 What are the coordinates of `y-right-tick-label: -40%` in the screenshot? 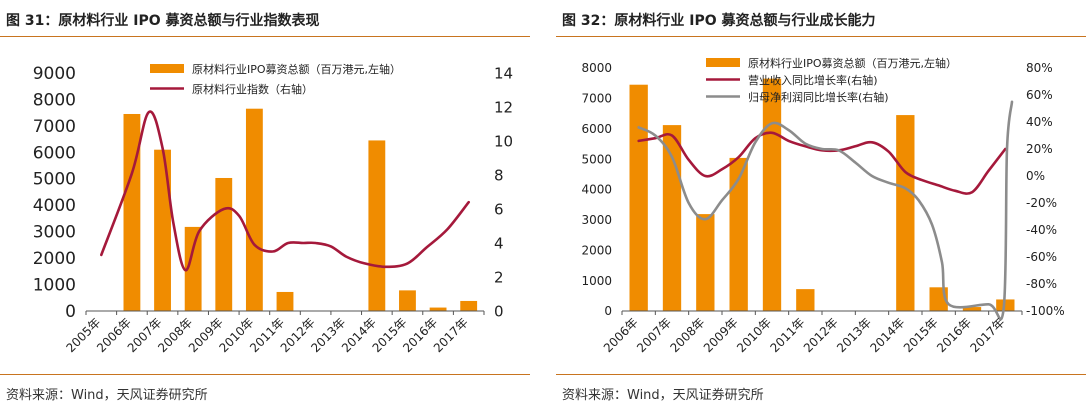 It's located at (1041, 230).